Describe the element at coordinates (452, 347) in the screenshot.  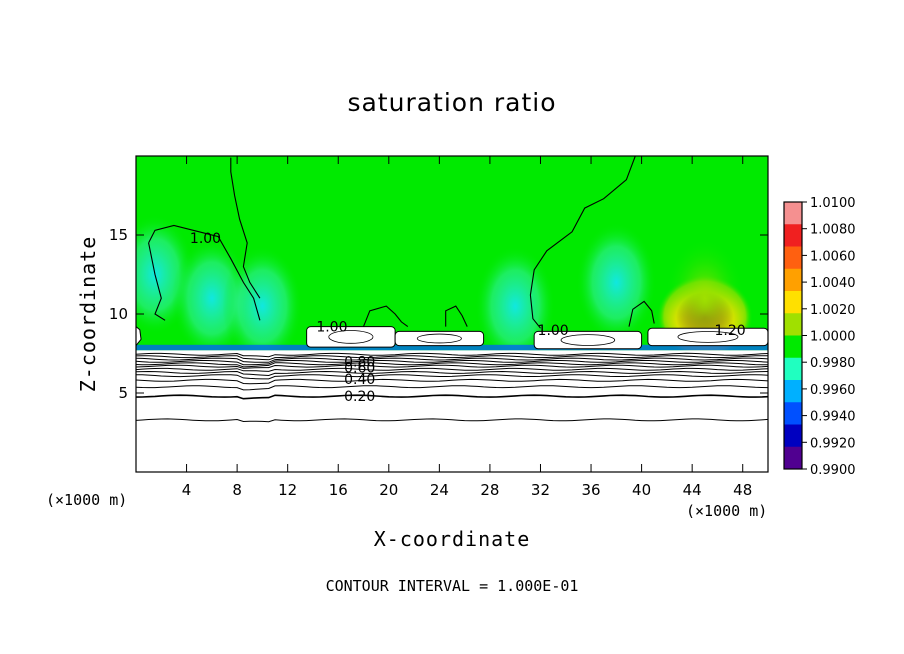
I see `dry-band` at that location.